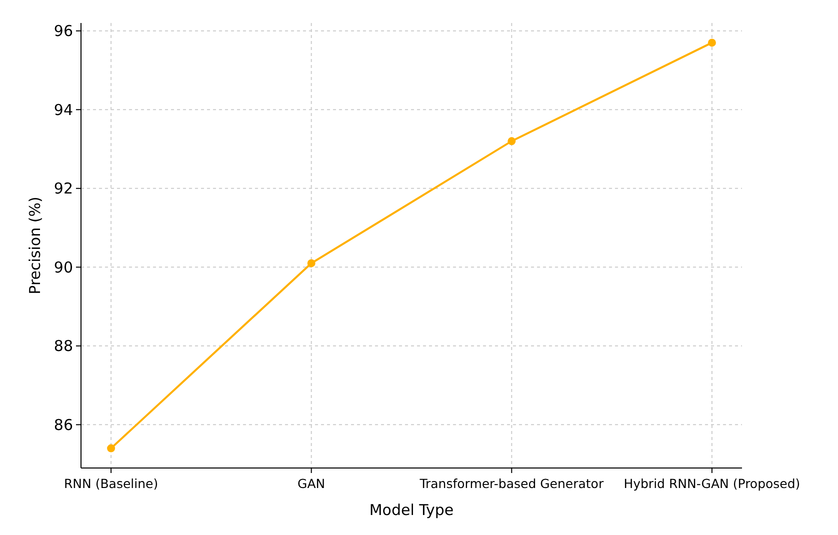  I want to click on x-tick-label: GAN, so click(312, 483).